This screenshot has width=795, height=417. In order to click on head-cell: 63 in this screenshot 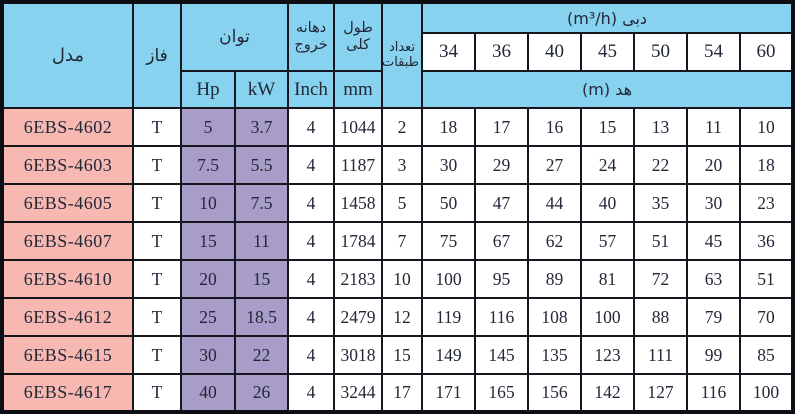, I will do `click(714, 279)`.